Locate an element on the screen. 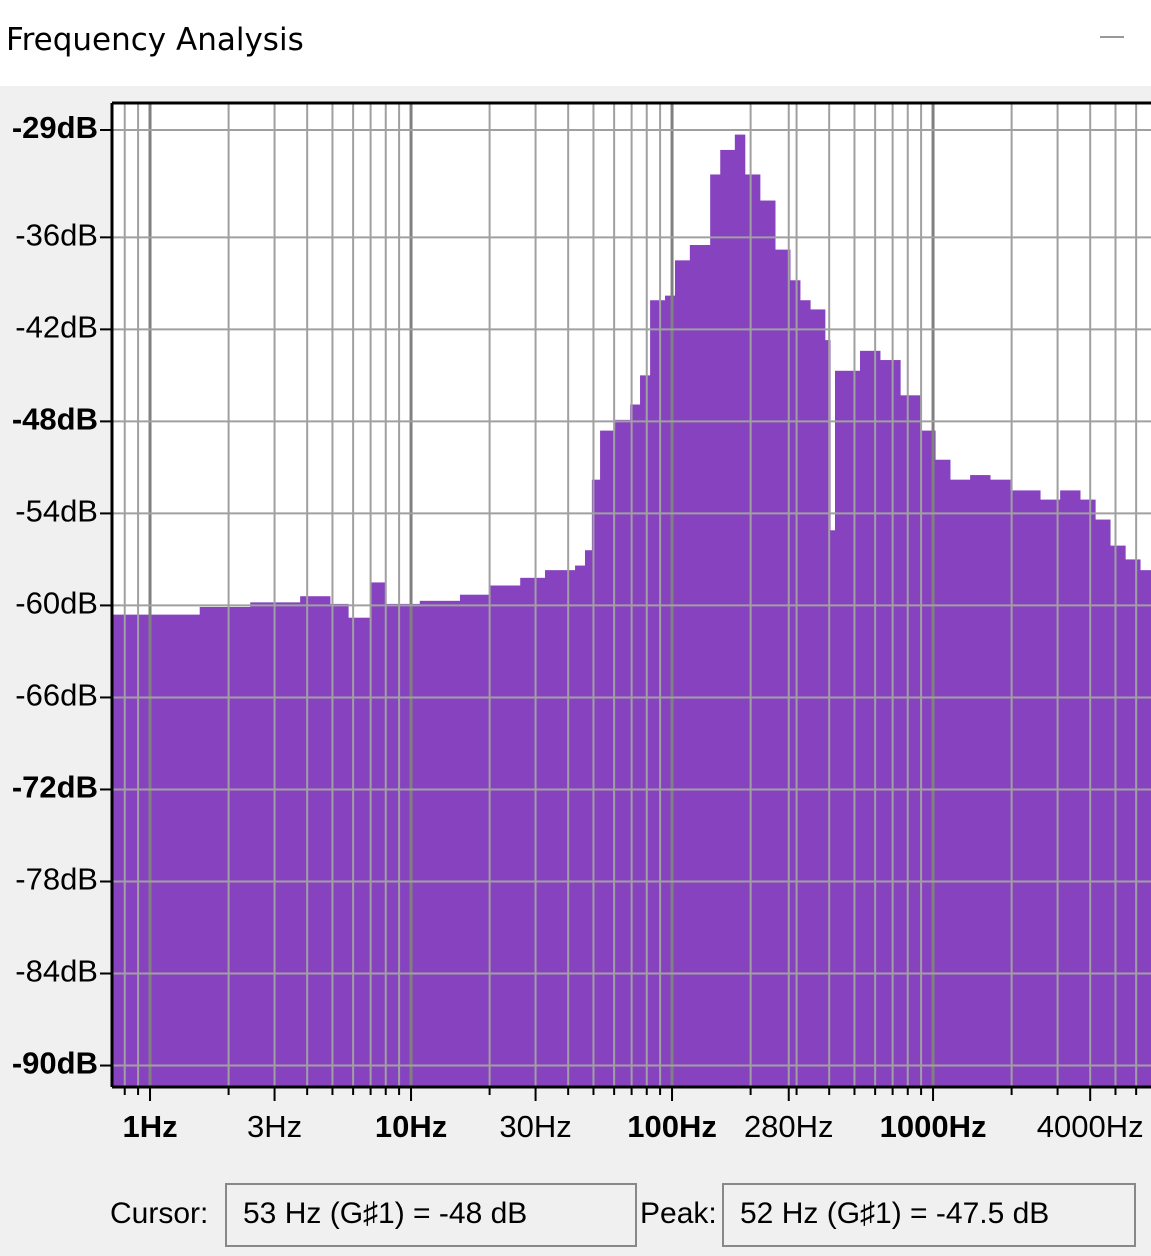  peak-field: 52 Hz (G♯1) = -47.5 dB is located at coordinates (929, 1215).